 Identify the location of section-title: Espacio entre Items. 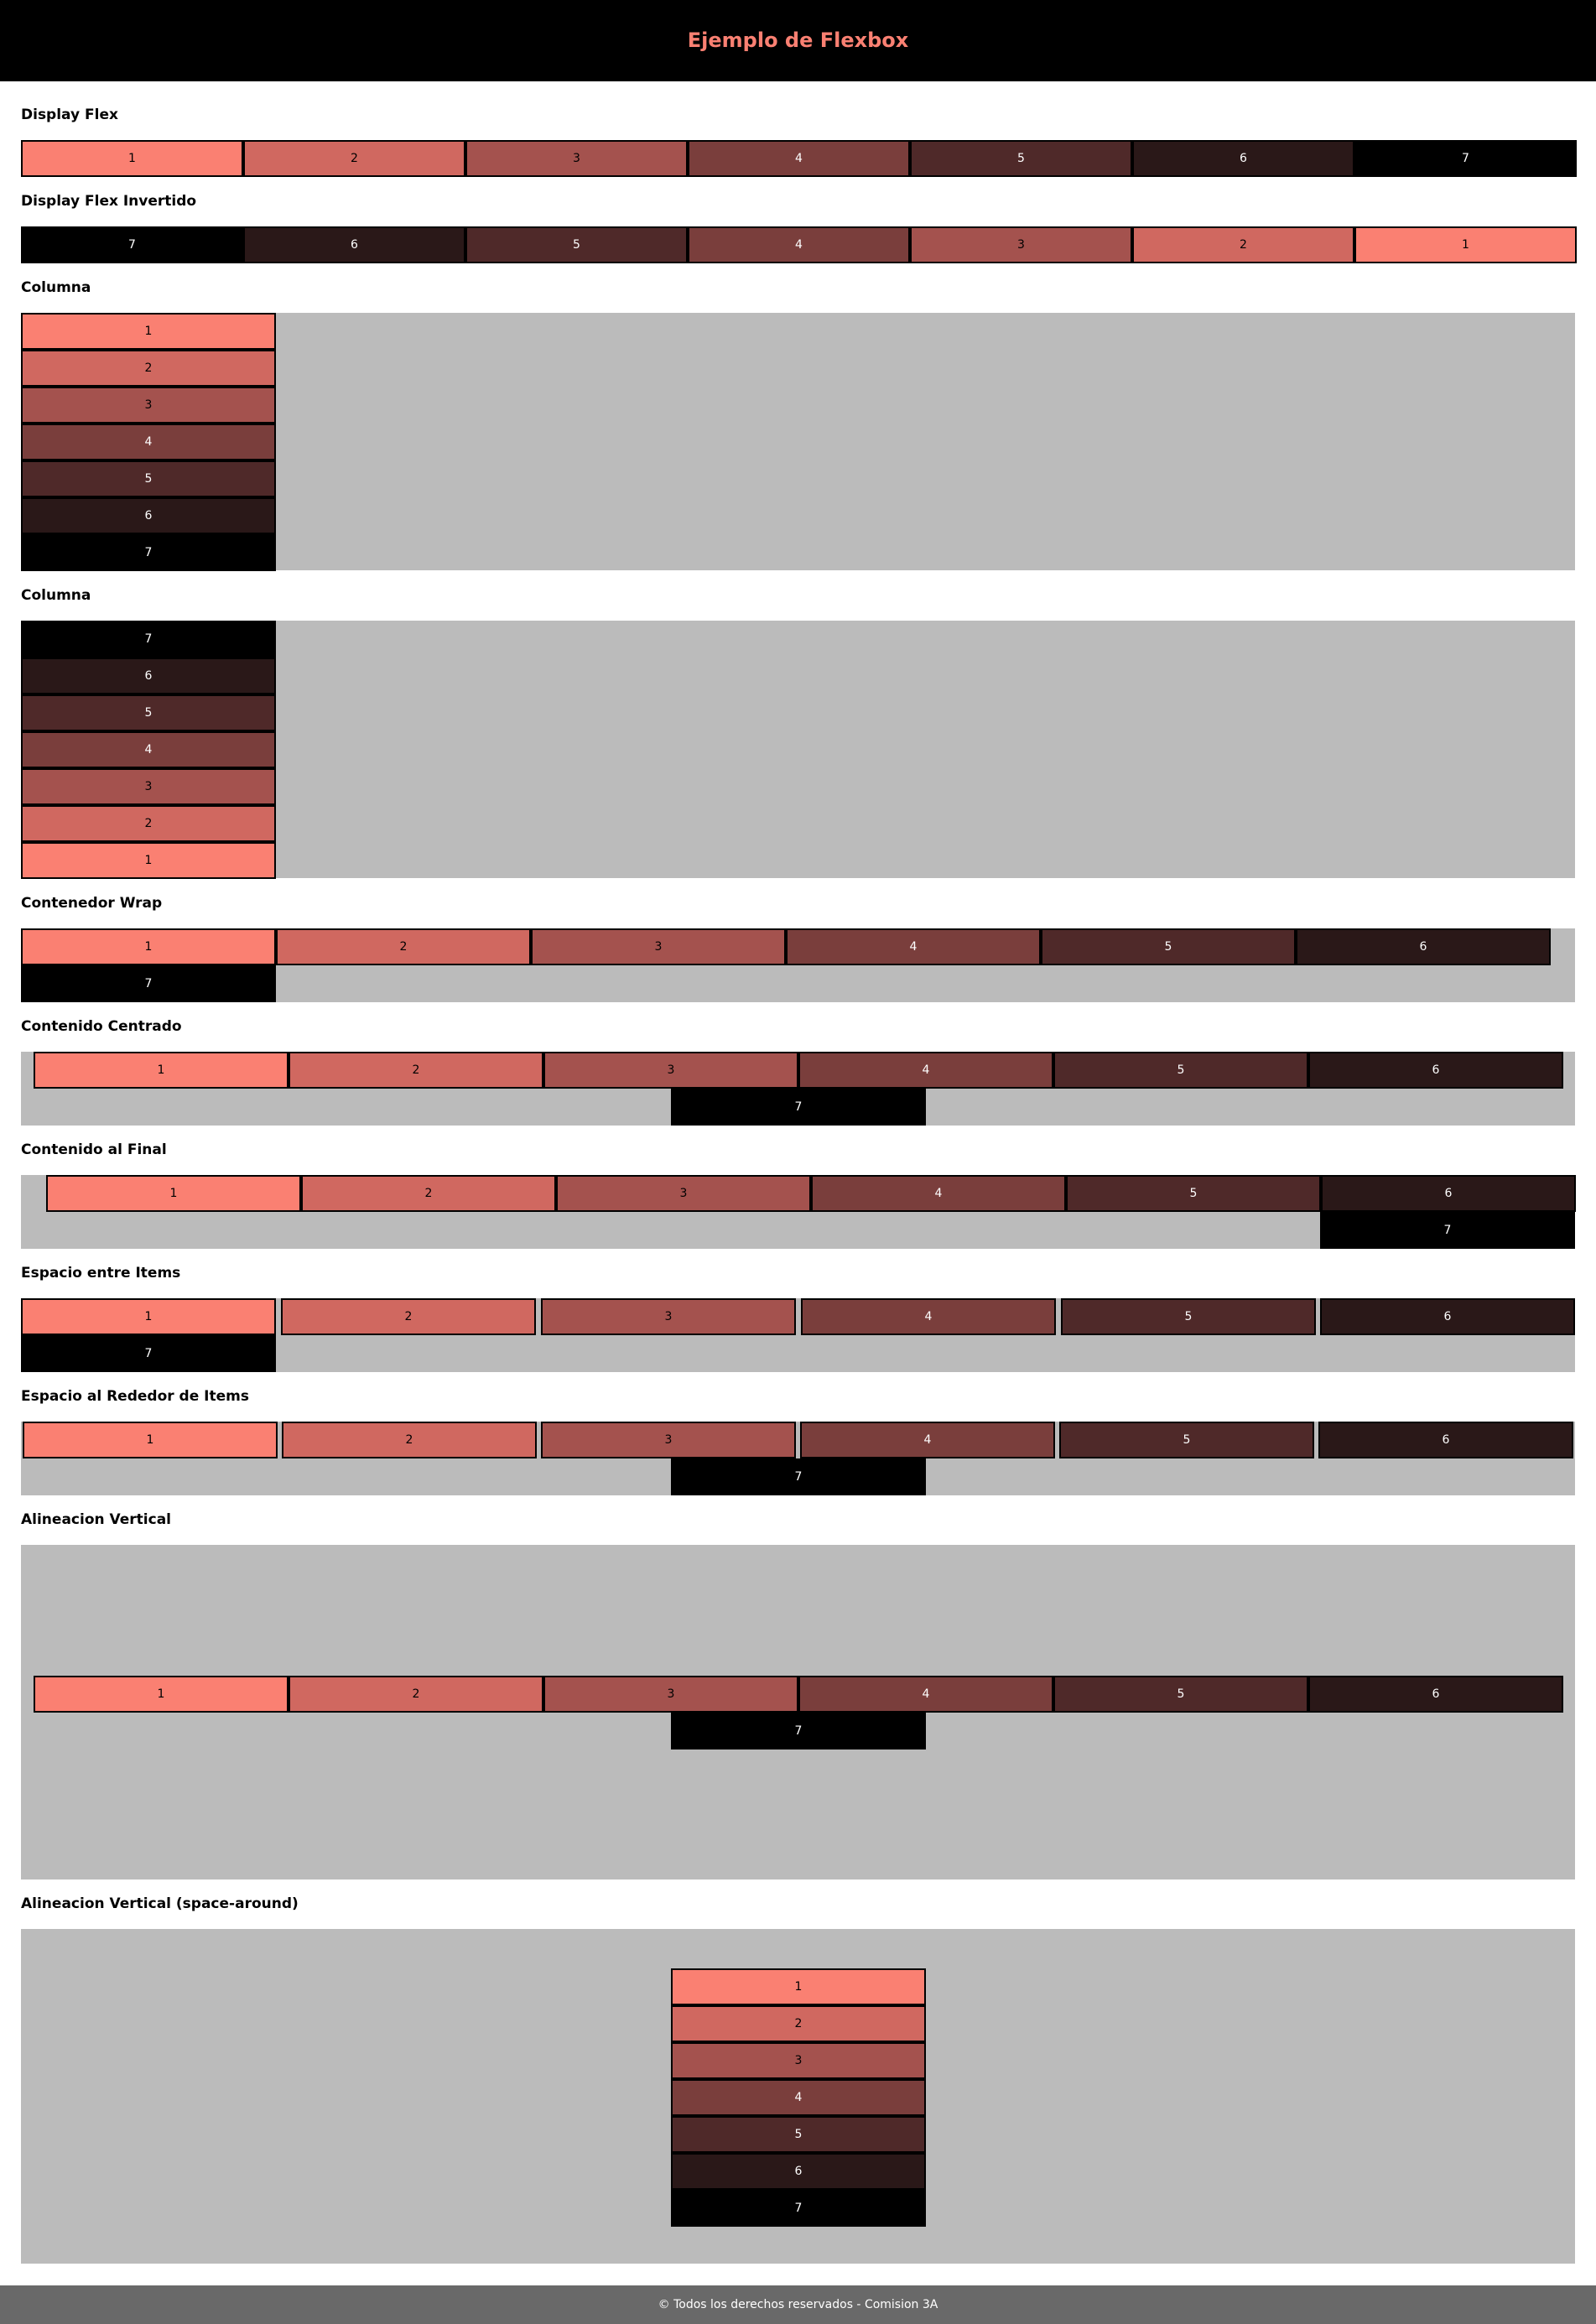
(101, 1273).